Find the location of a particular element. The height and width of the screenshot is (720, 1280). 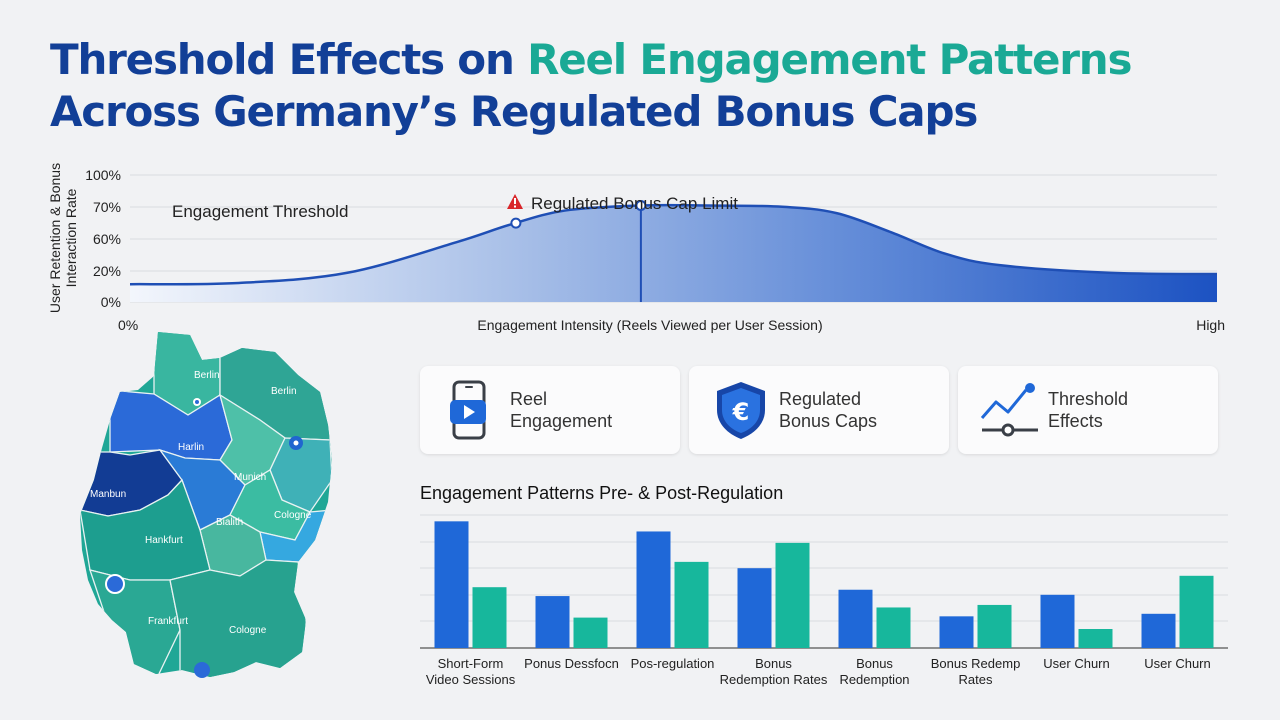

curve-line is located at coordinates (673, 244).